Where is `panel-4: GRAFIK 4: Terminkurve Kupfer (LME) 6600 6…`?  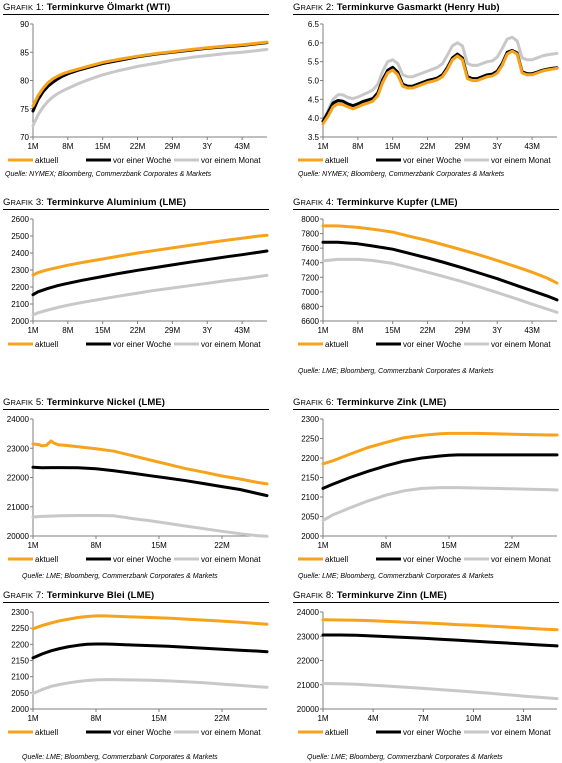
panel-4: GRAFIK 4: Terminkurve Kupfer (LME) 6600 6… is located at coordinates (426, 277).